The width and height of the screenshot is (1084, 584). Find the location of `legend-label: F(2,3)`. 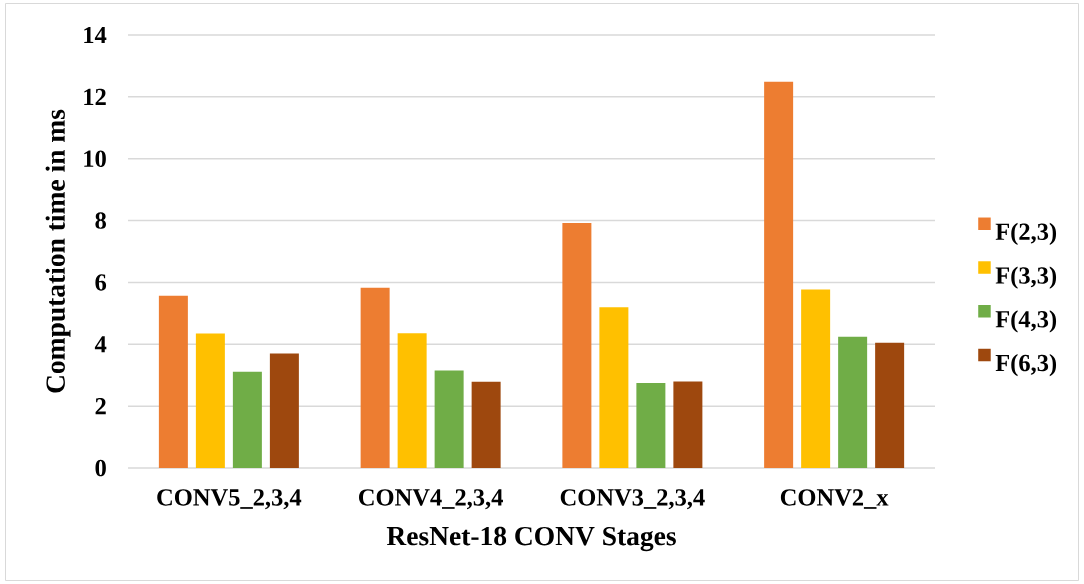

legend-label: F(2,3) is located at coordinates (1026, 233).